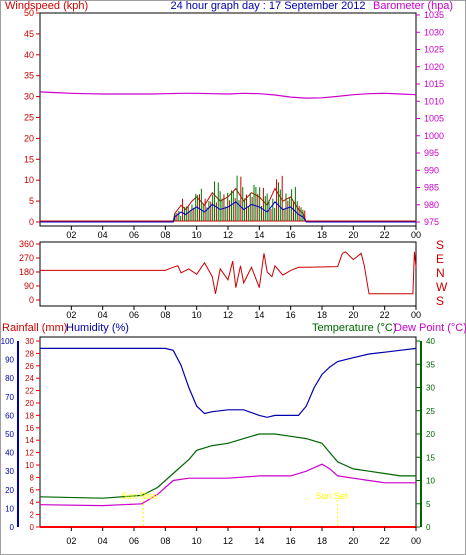 This screenshot has width=466, height=555. What do you see at coordinates (29, 428) in the screenshot?
I see `rain-y-tick-label: 16` at bounding box center [29, 428].